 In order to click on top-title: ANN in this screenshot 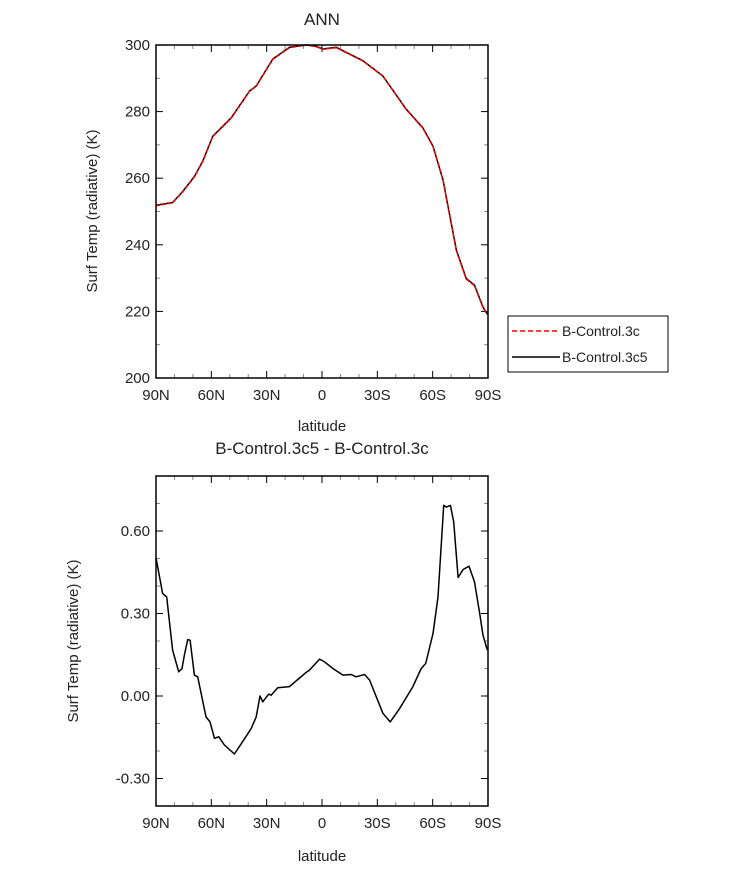, I will do `click(322, 19)`.